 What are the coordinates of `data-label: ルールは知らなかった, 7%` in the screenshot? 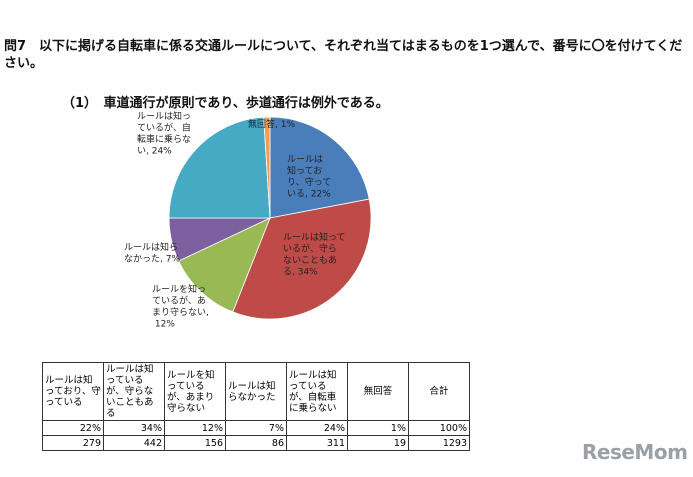 It's located at (152, 253).